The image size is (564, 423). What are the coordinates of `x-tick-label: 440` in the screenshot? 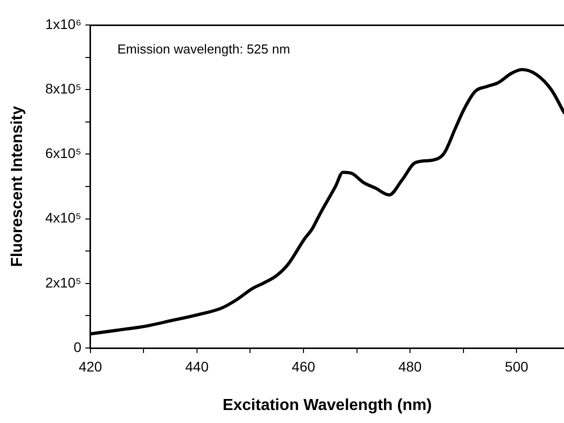 It's located at (197, 366).